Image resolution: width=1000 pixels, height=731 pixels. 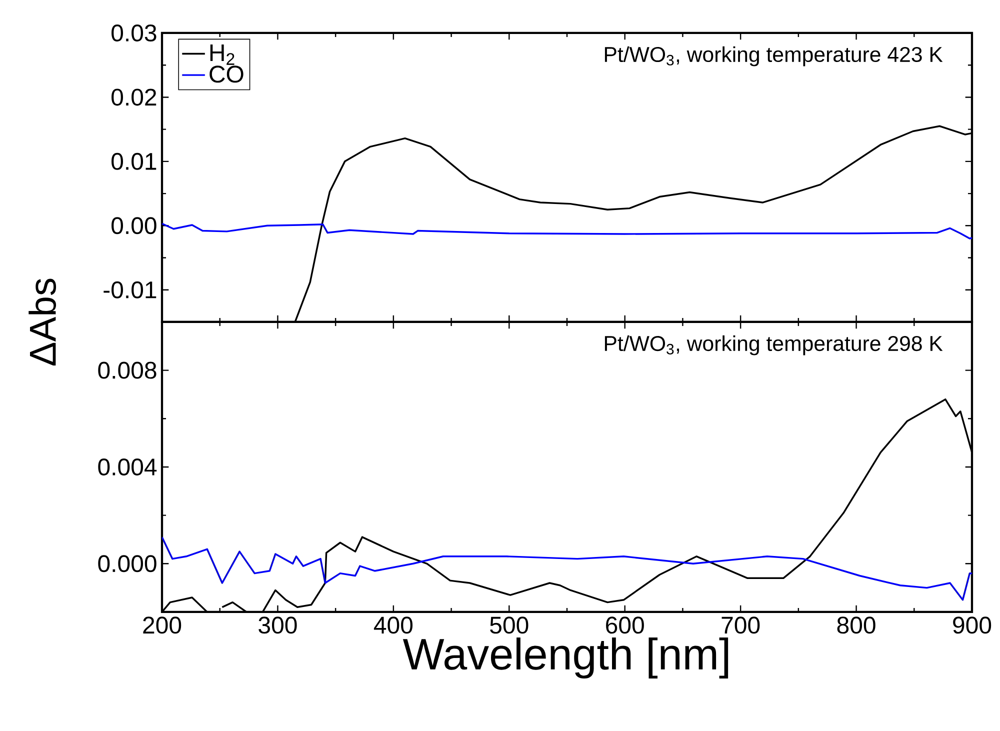 What do you see at coordinates (134, 97) in the screenshot?
I see `y-tick-label: 0.02` at bounding box center [134, 97].